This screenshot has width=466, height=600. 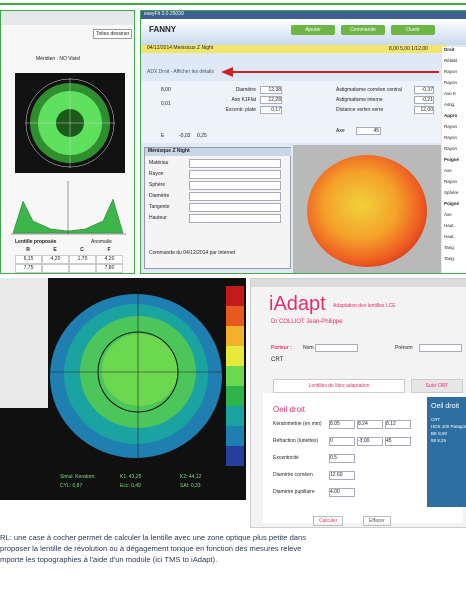 I want to click on column-header: E, so click(x=55, y=250).